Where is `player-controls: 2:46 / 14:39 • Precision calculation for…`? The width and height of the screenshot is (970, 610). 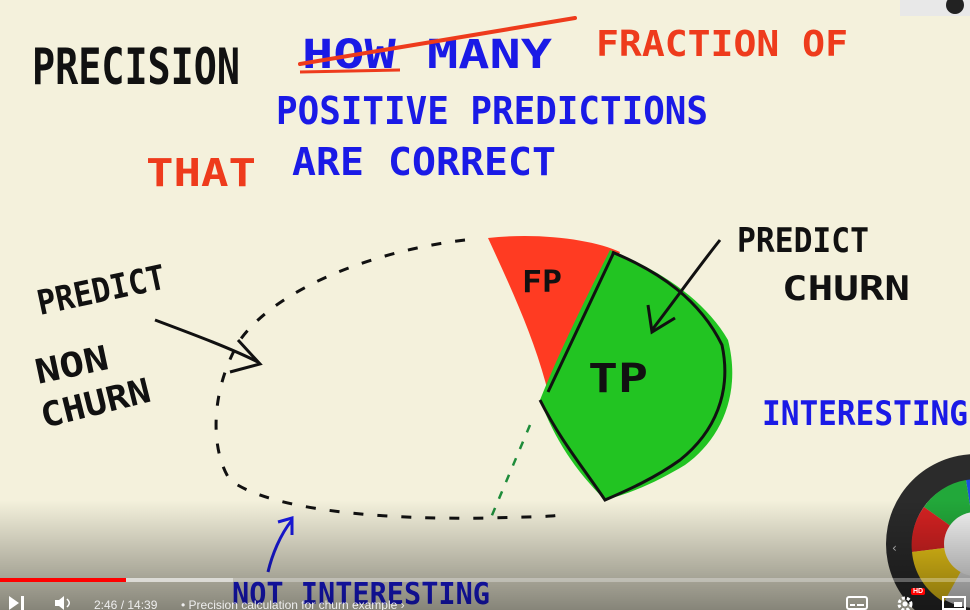
player-controls: 2:46 / 14:39 • Precision calculation for… is located at coordinates (485, 599).